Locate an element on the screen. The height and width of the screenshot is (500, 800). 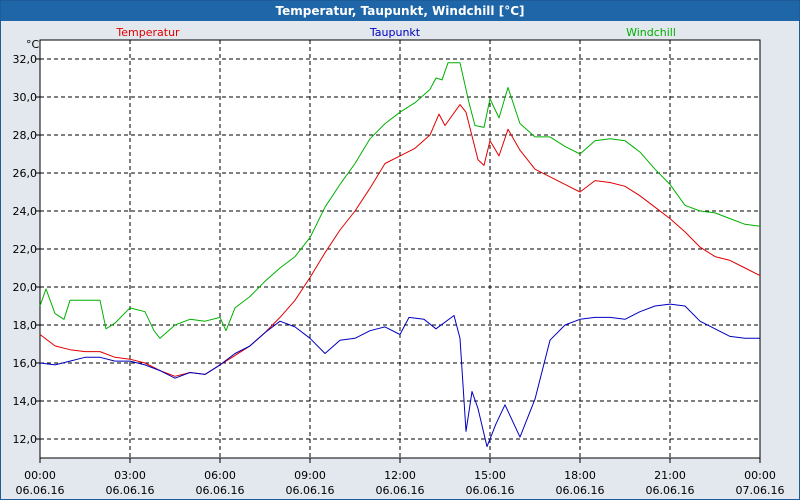
x-tick-time-label: 12:00 is located at coordinates (400, 475).